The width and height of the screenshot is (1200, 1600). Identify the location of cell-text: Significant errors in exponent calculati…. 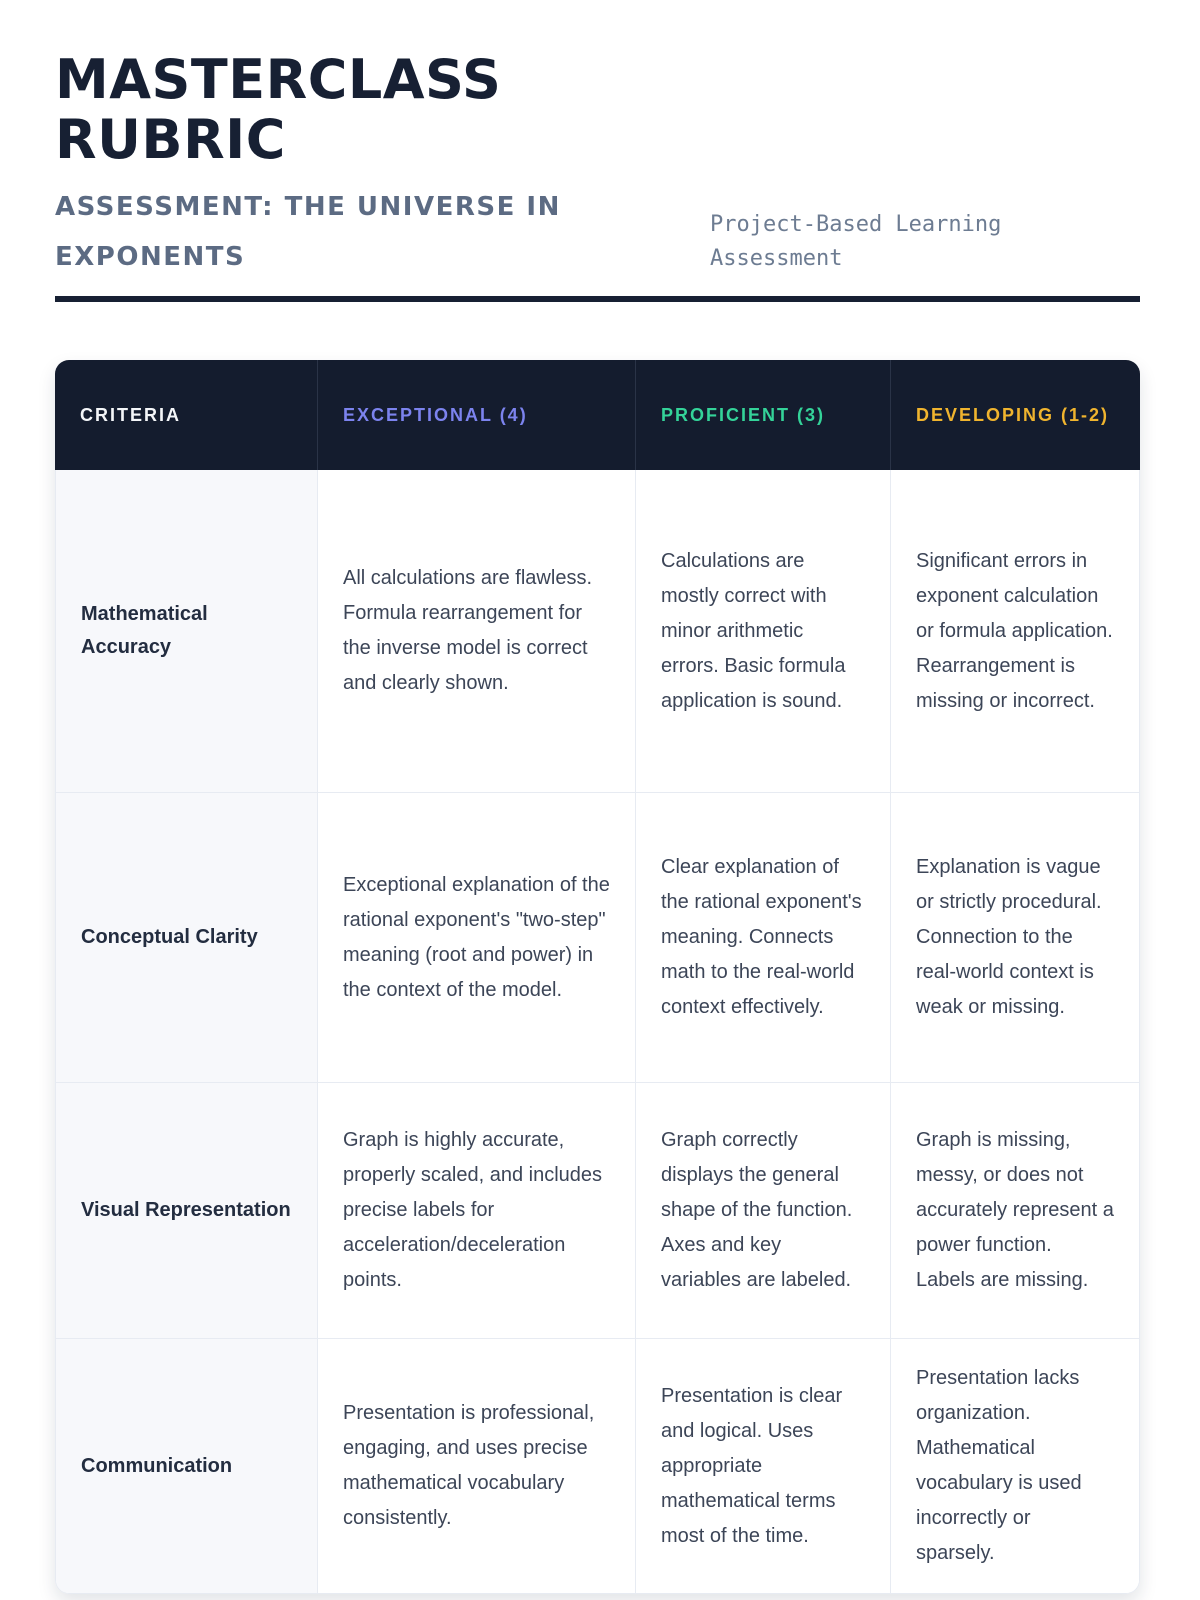
(1014, 630).